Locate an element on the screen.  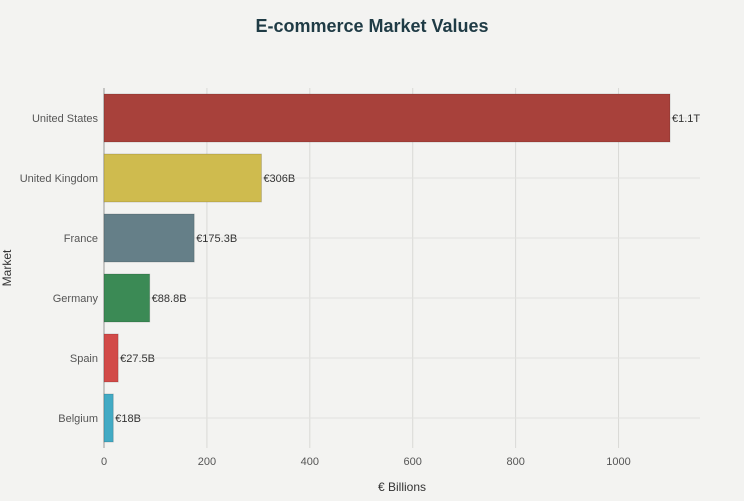
data-label: €306B is located at coordinates (279, 179).